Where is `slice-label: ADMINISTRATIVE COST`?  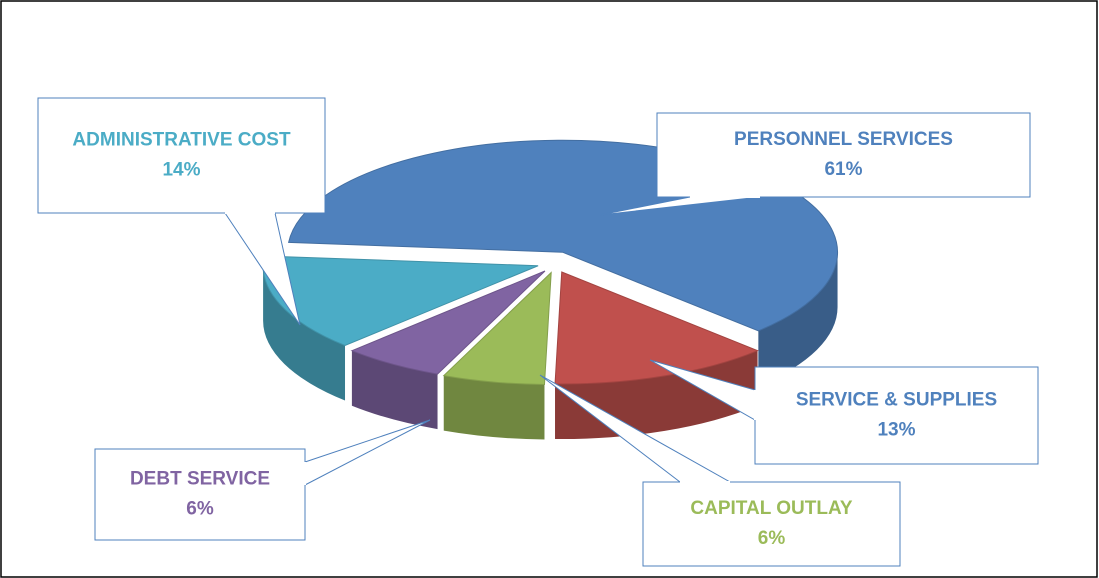
slice-label: ADMINISTRATIVE COST is located at coordinates (181, 140).